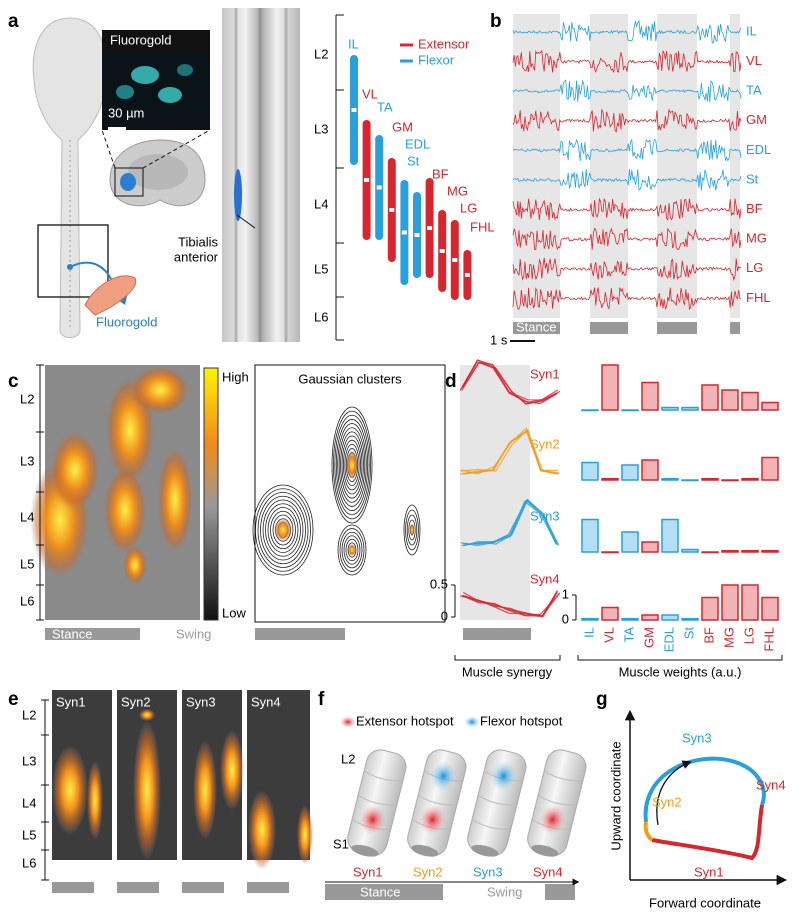 Image resolution: width=800 pixels, height=917 pixels. I want to click on weight-muscle-label: St, so click(688, 633).